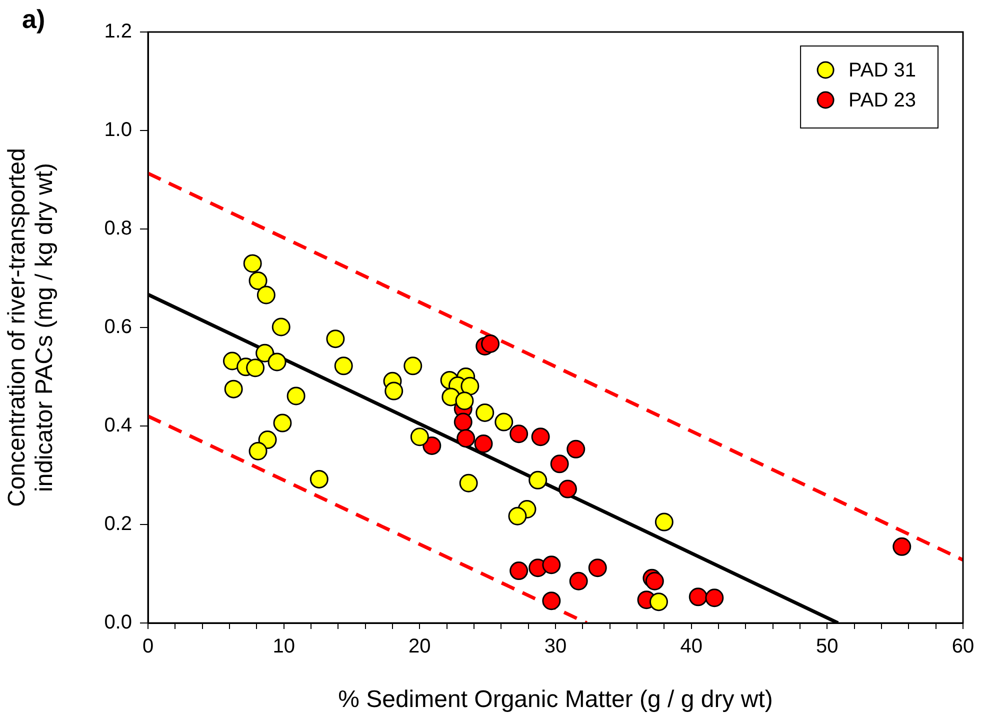  I want to click on x-tick-label: 50, so click(827, 647).